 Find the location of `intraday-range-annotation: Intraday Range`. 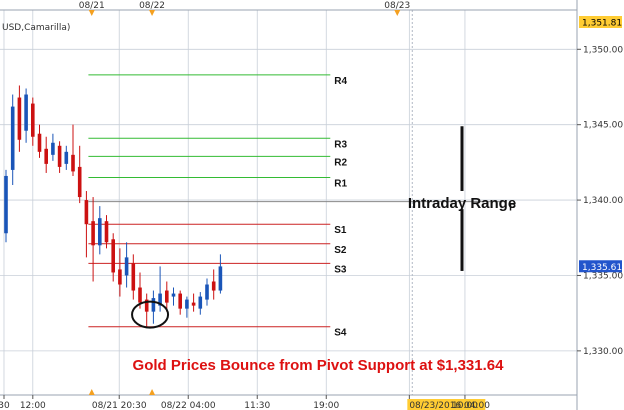

intraday-range-annotation: Intraday Range is located at coordinates (462, 198).